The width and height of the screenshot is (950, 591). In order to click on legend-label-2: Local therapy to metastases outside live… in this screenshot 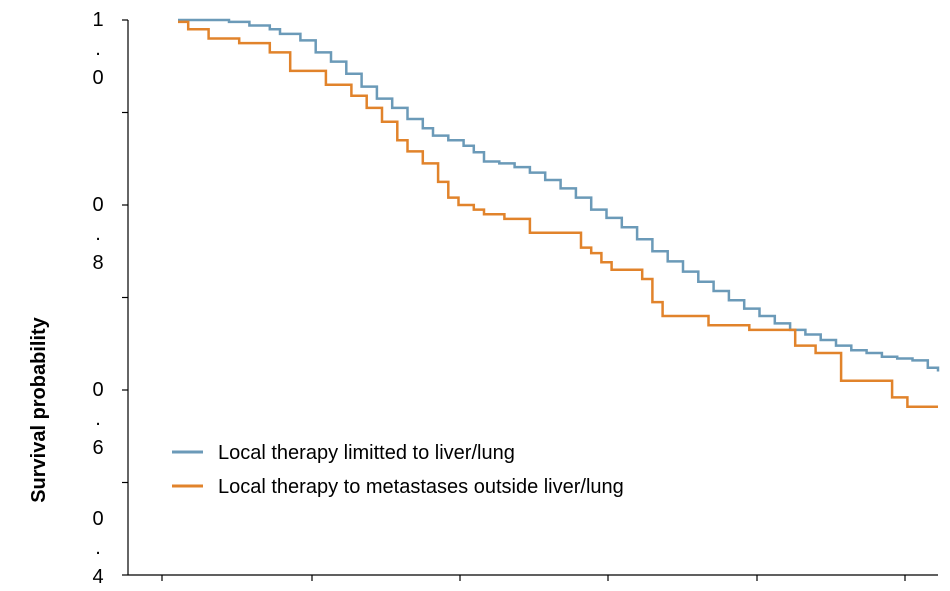, I will do `click(421, 487)`.